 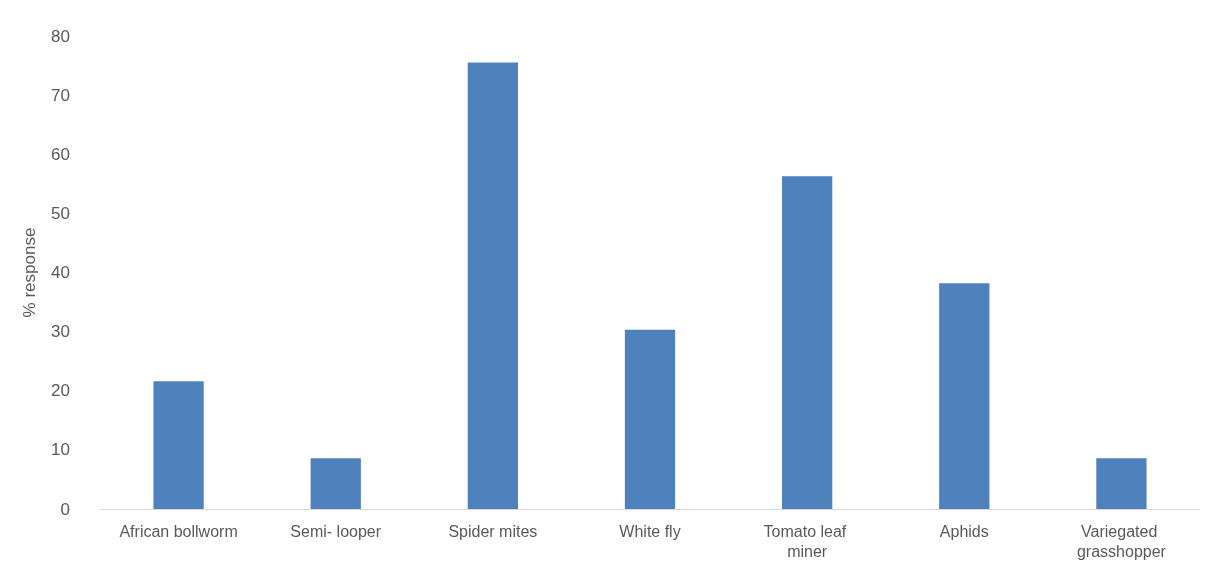 What do you see at coordinates (807, 541) in the screenshot?
I see `x-tick-label: Tomato leaf miner` at bounding box center [807, 541].